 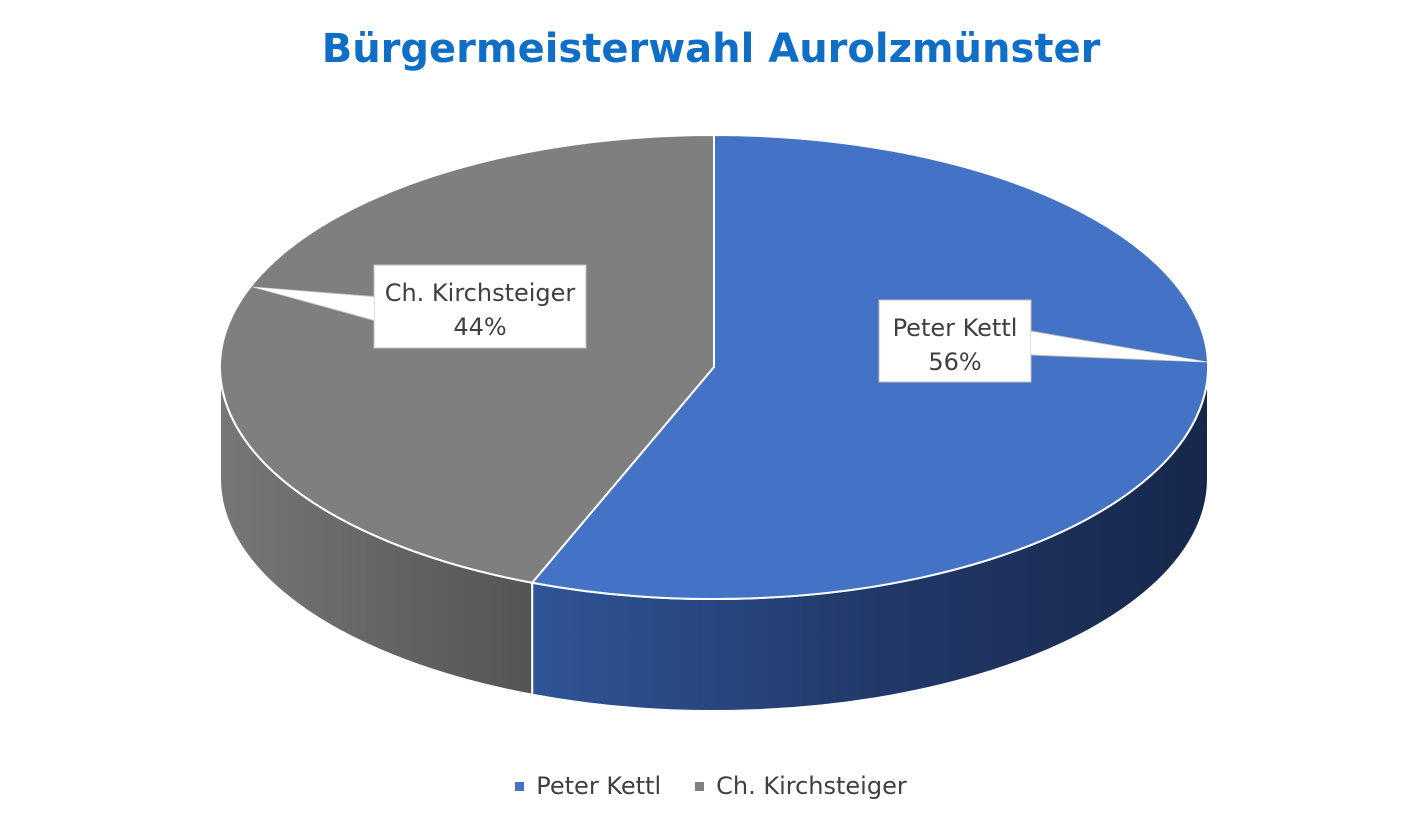 What do you see at coordinates (599, 786) in the screenshot?
I see `legend-label: Peter Kettl` at bounding box center [599, 786].